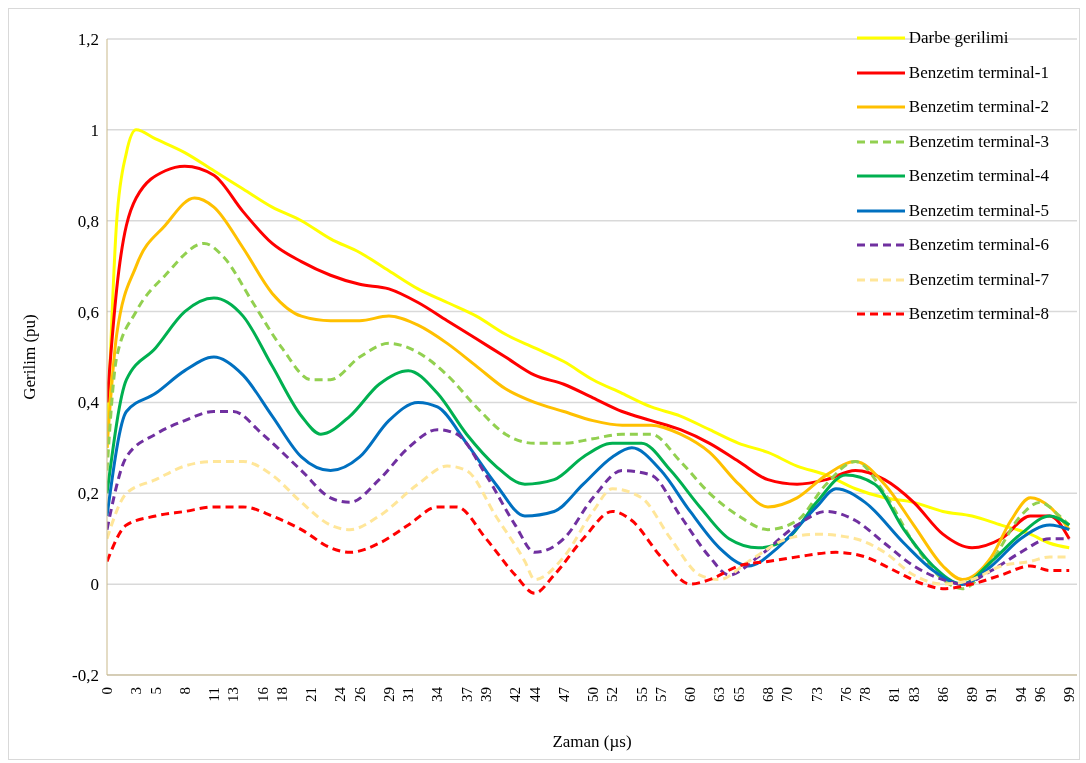  I want to click on y-axis-title: Gerilim (pu), so click(30, 357).